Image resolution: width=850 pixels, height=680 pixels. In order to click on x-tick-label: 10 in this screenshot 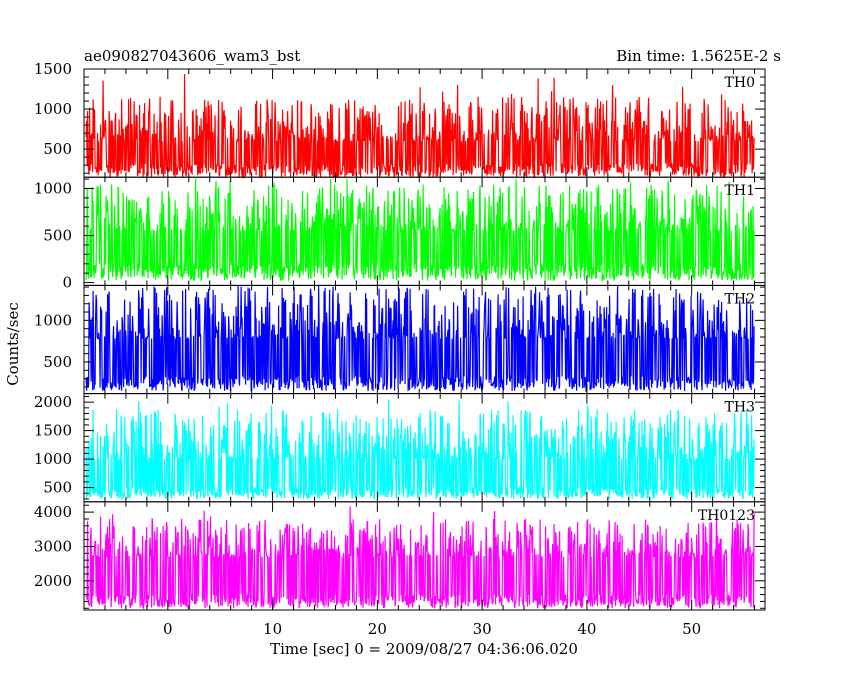, I will do `click(272, 629)`.